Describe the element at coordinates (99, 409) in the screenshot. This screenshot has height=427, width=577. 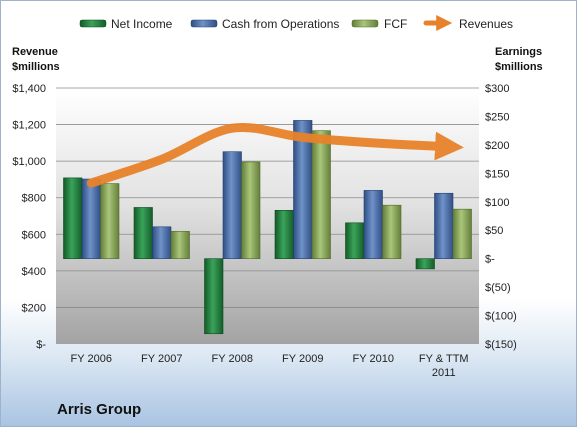
I see `company-name: Arris Group` at that location.